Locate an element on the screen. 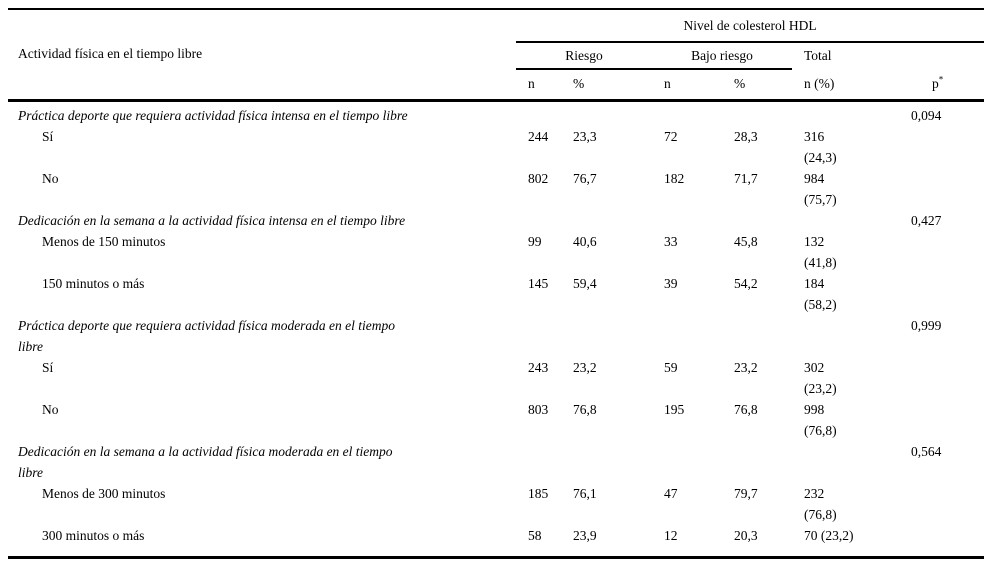 This screenshot has width=992, height=575. cell-bajo-pct: 20,3 is located at coordinates (746, 535).